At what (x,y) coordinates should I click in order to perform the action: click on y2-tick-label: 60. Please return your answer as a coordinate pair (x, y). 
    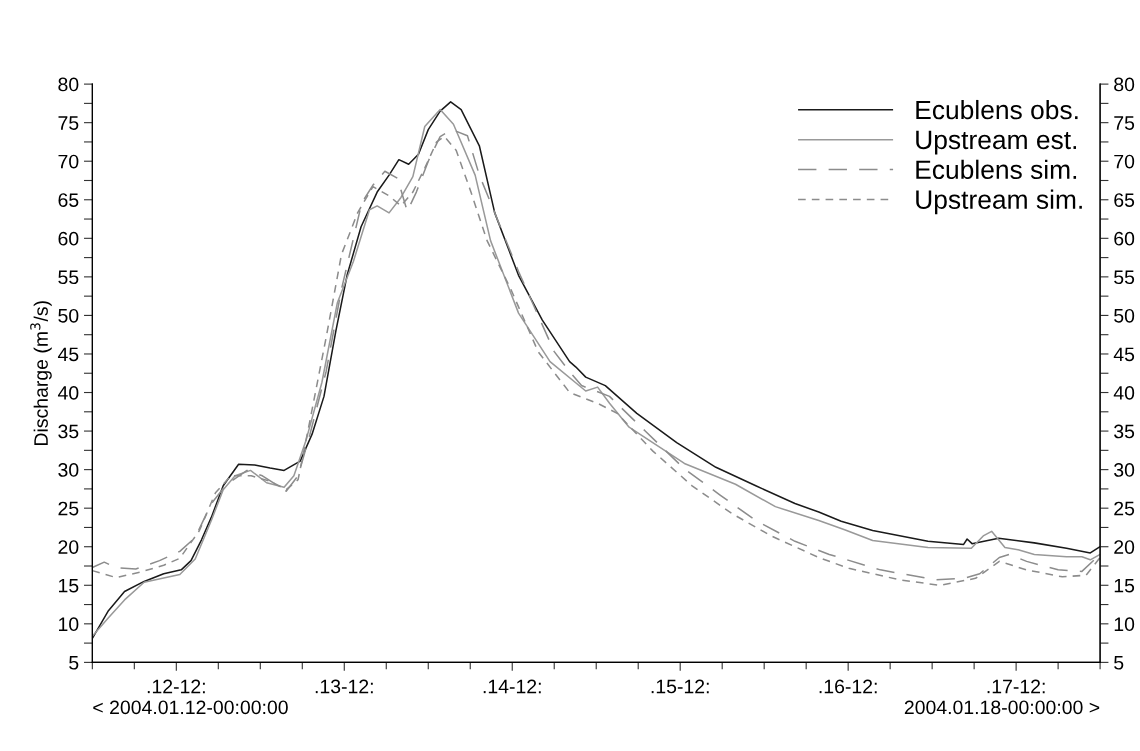
    Looking at the image, I should click on (1124, 238).